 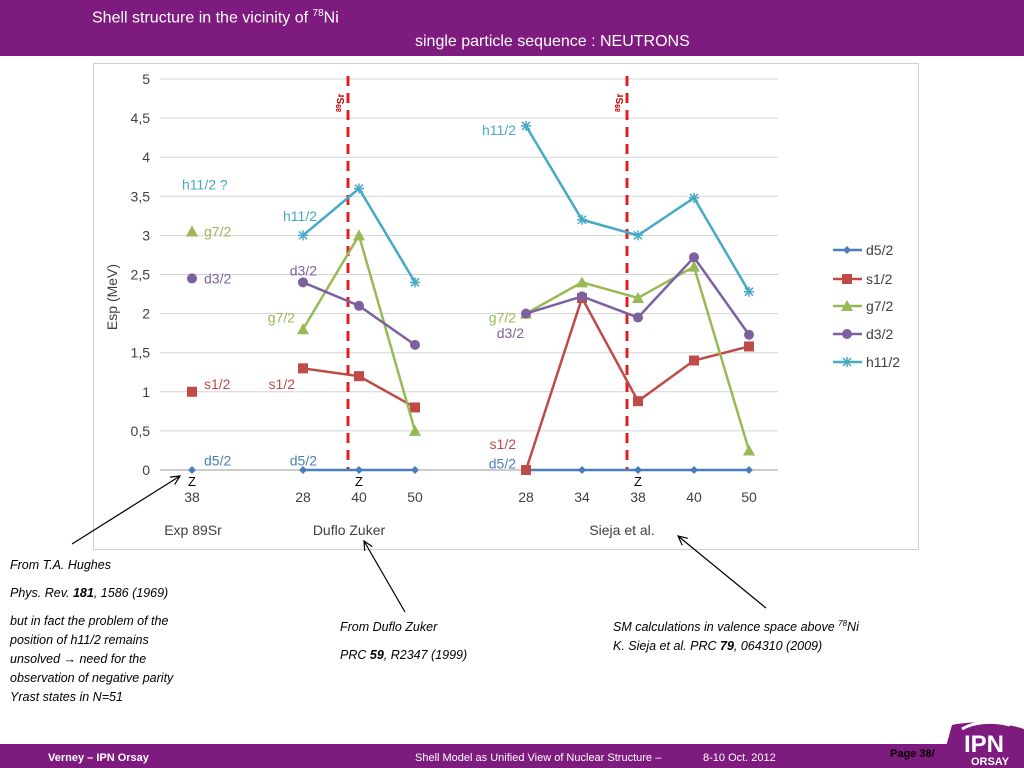 What do you see at coordinates (843, 623) in the screenshot?
I see `sm-sup: 78` at bounding box center [843, 623].